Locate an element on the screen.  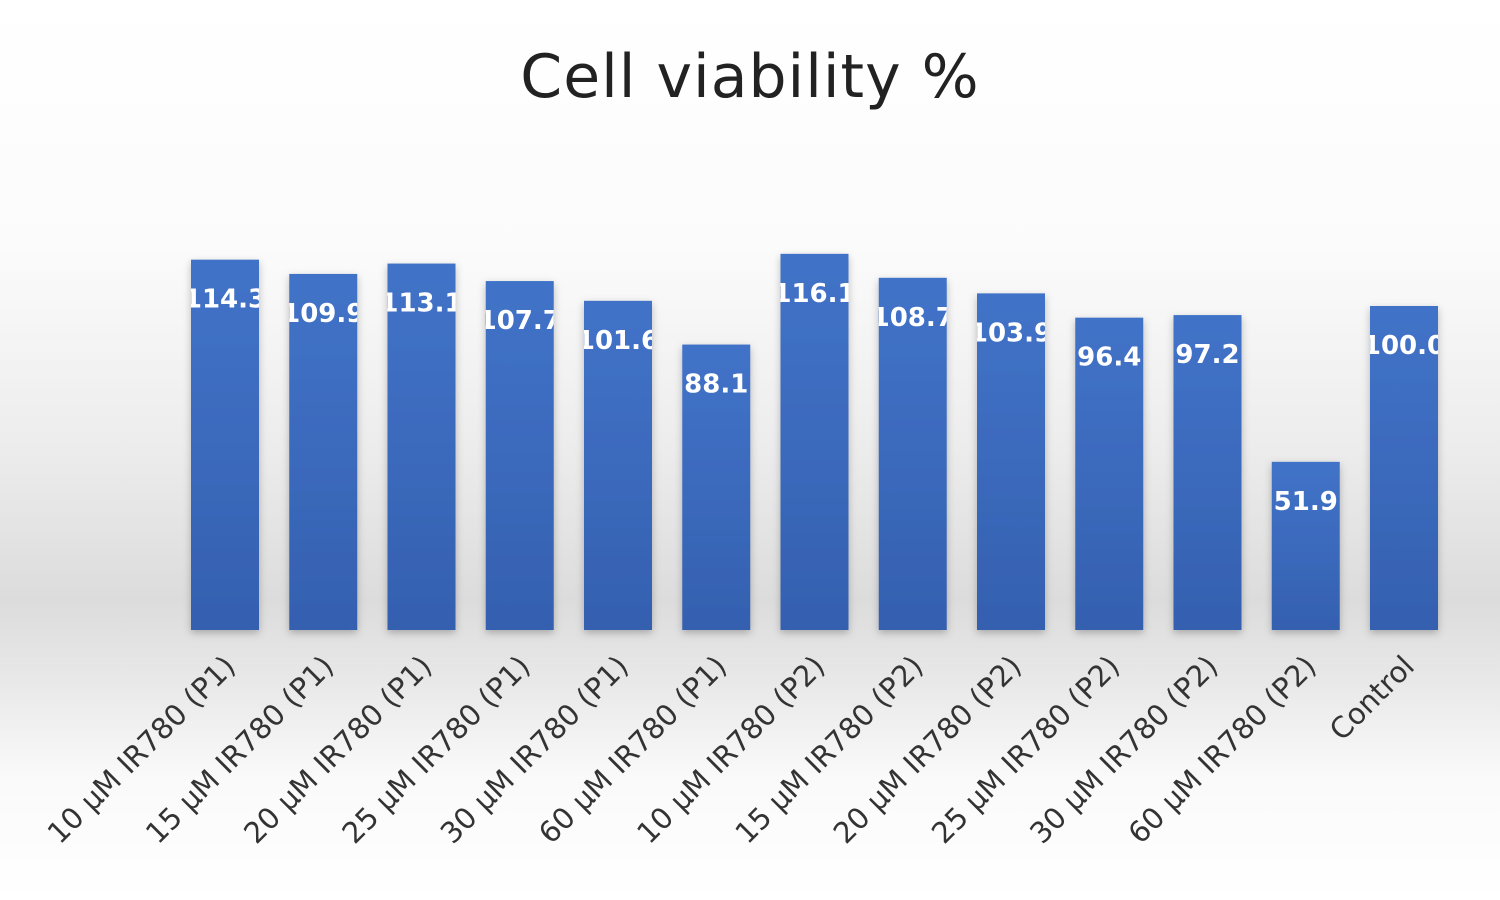
x-tick-label: 10 µM IR780 (P2) is located at coordinates (730, 749).